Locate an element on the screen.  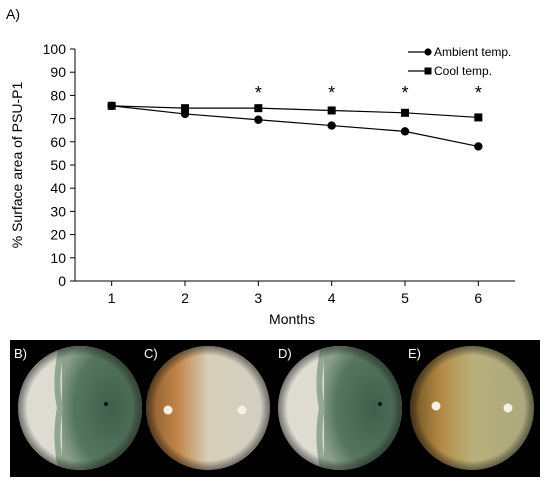
plate-b-photo is located at coordinates (80, 408).